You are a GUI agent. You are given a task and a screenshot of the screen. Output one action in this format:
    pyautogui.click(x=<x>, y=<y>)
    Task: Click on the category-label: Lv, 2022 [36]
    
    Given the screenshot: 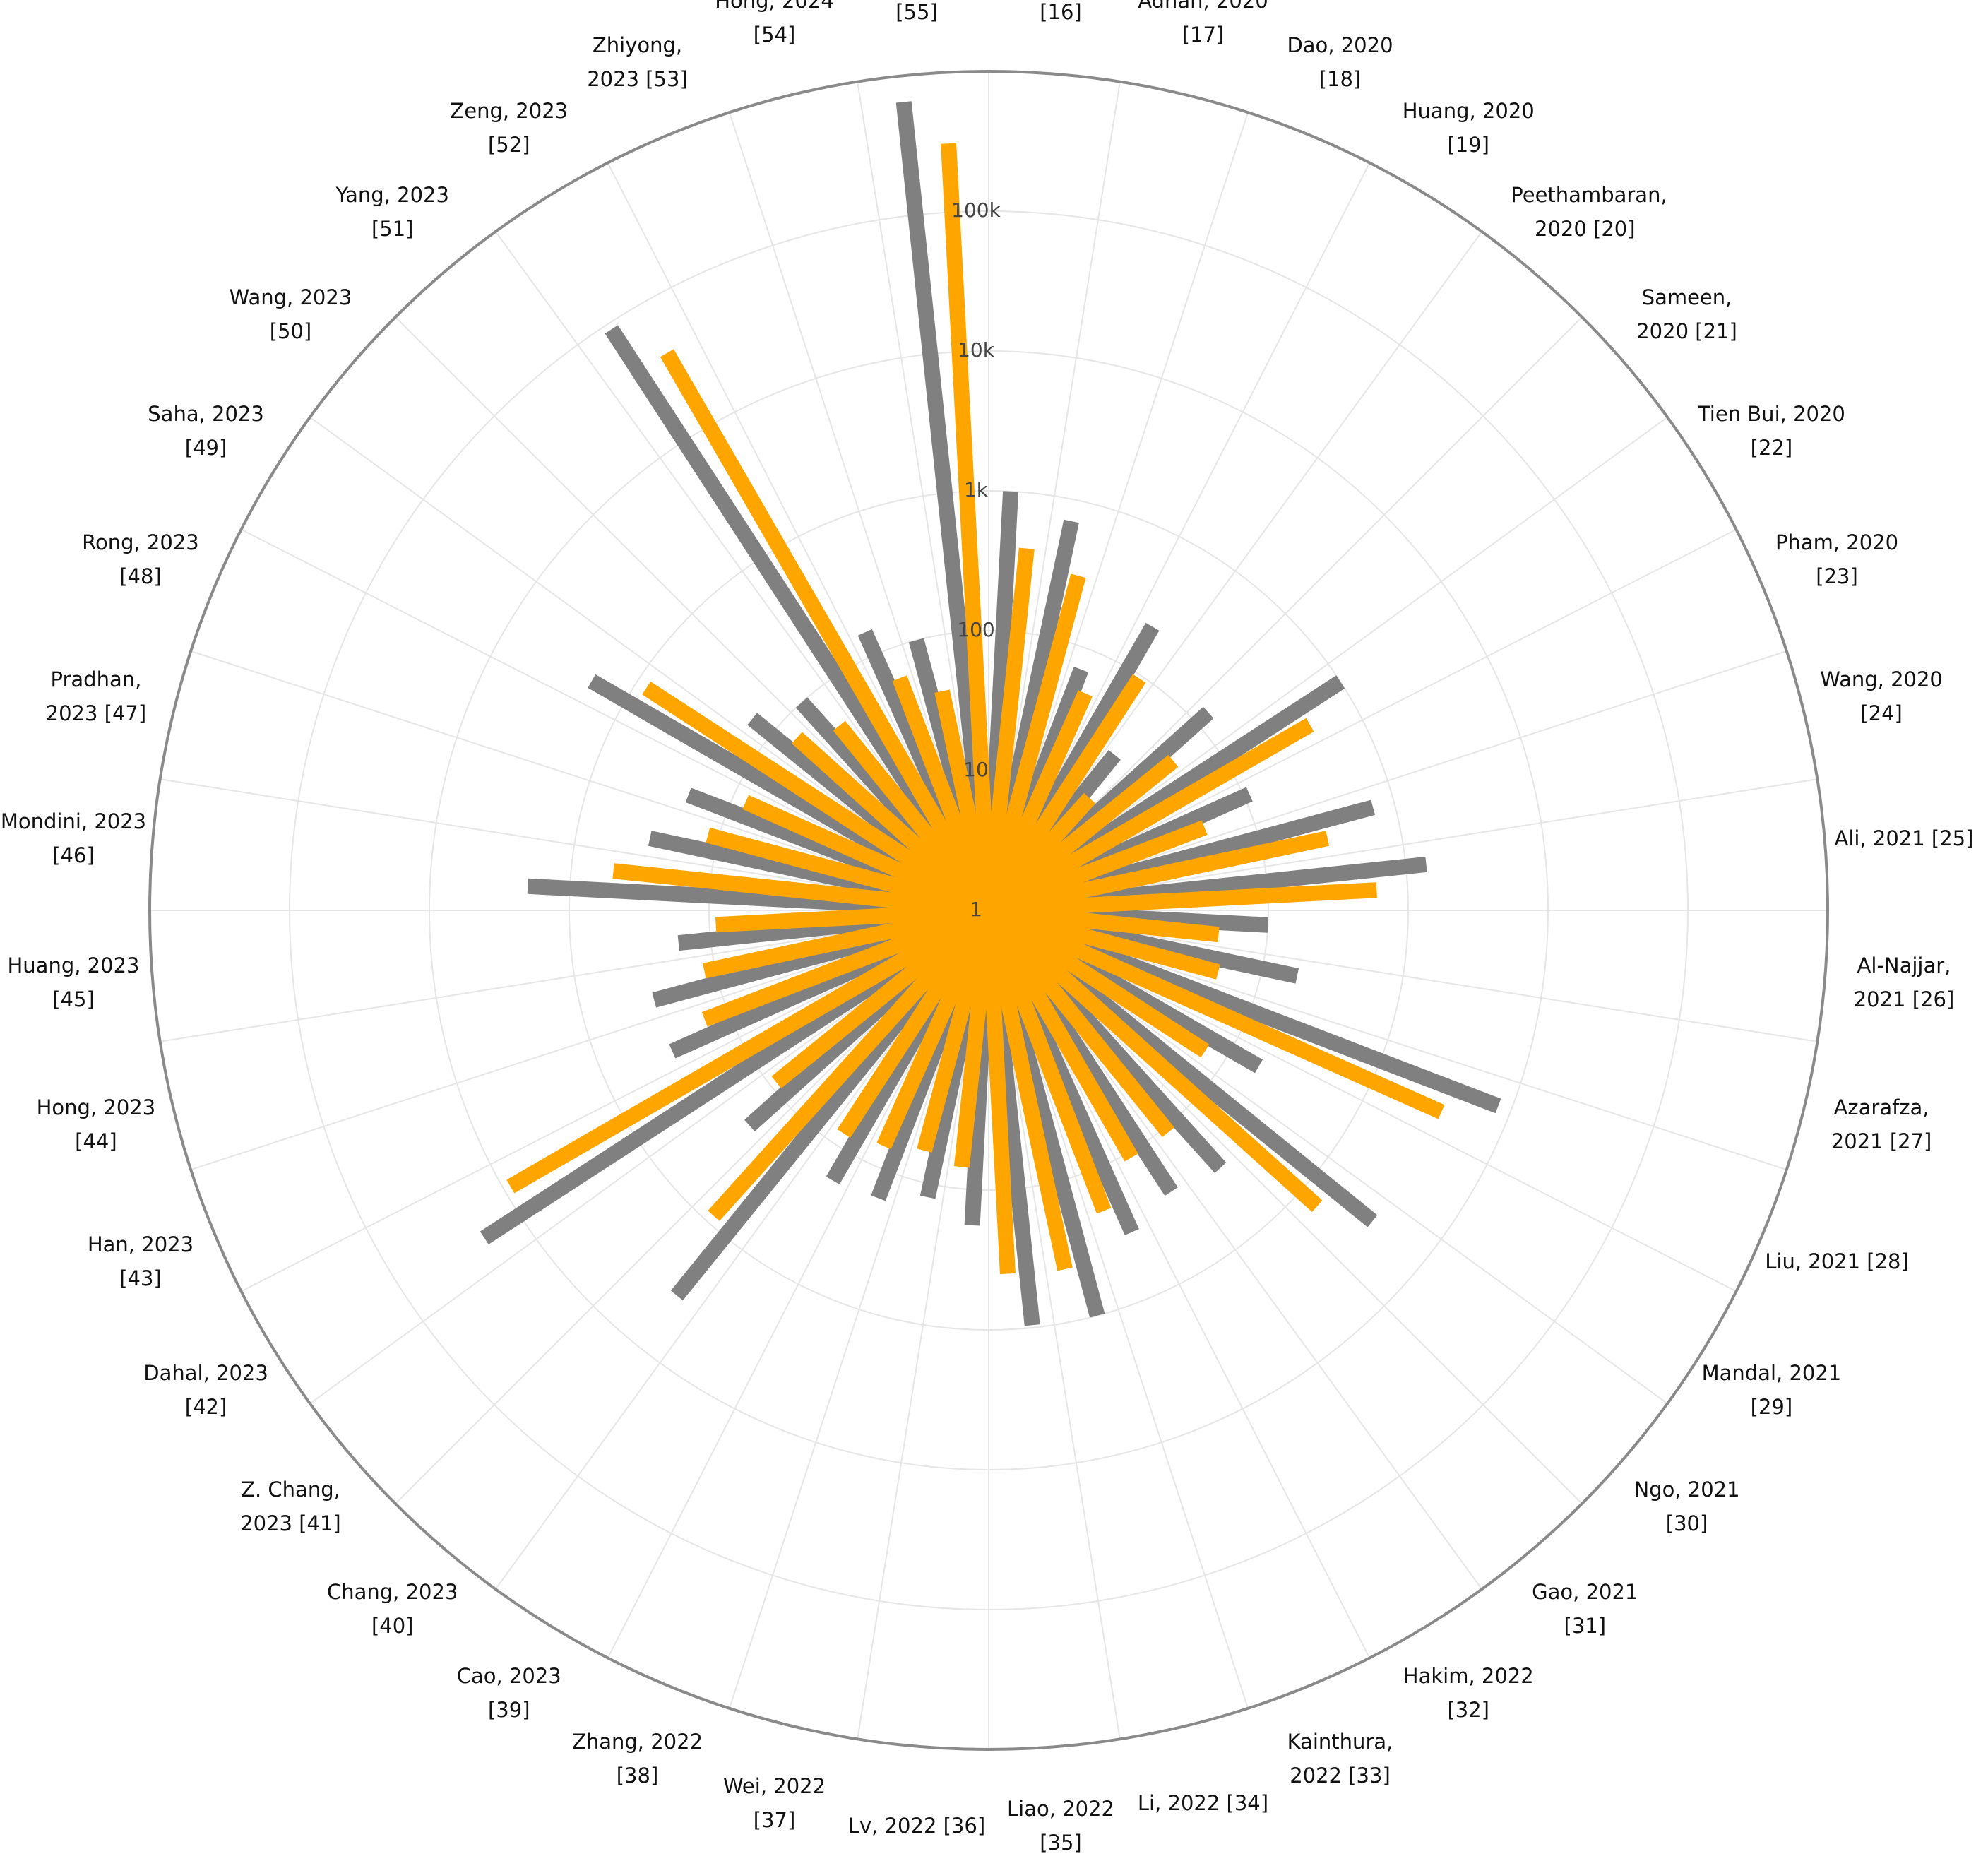 What is the action you would take?
    pyautogui.click(x=917, y=1826)
    